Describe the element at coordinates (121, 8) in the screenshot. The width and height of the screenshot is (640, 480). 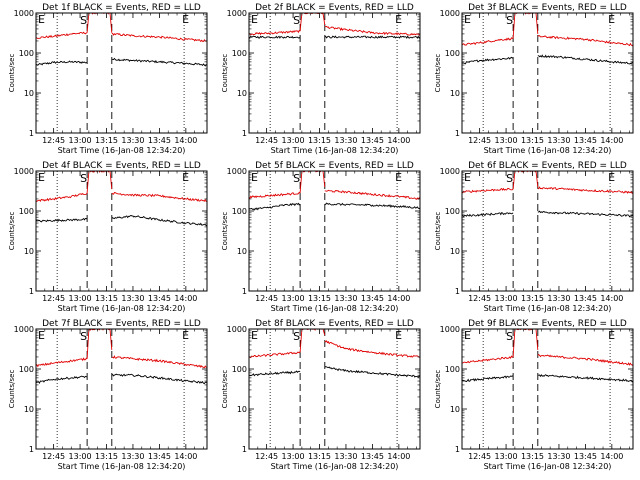
I see `panel-title: Det 1f BLACK = Events, RED = LLD` at that location.